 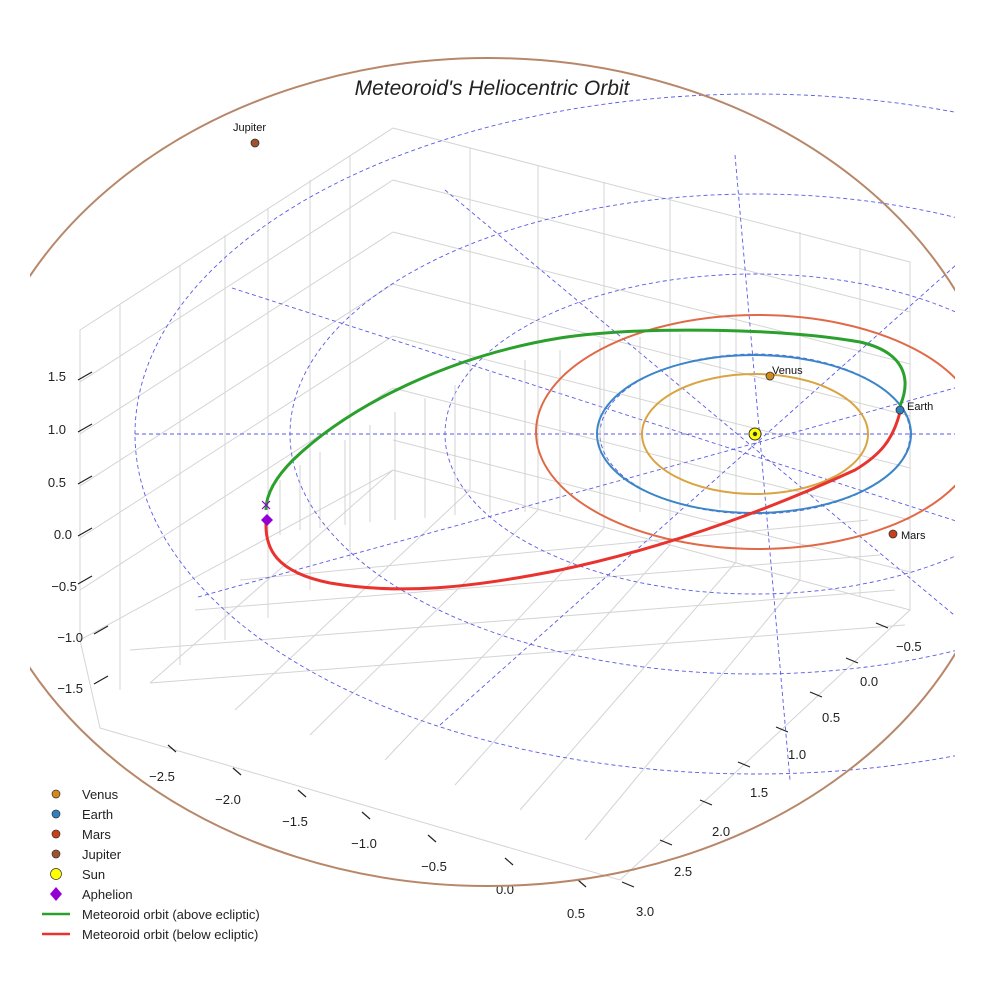 What do you see at coordinates (683, 871) in the screenshot?
I see `y-tick: 2.5` at bounding box center [683, 871].